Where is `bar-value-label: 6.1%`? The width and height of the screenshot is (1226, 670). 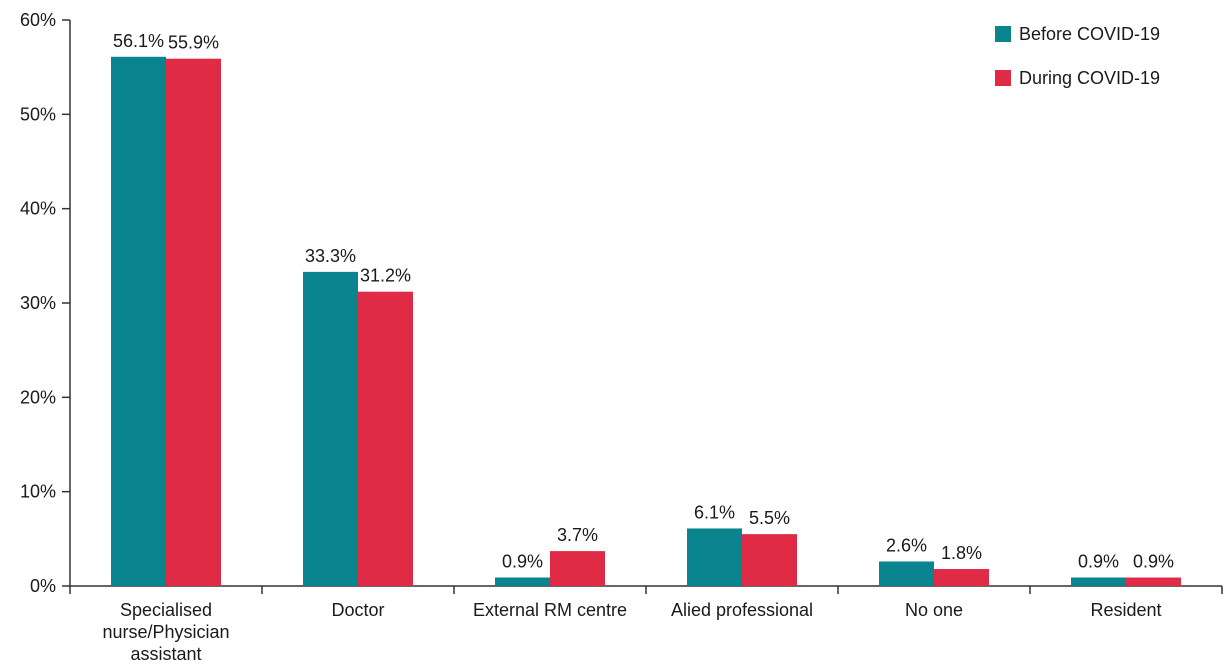 bar-value-label: 6.1% is located at coordinates (714, 512).